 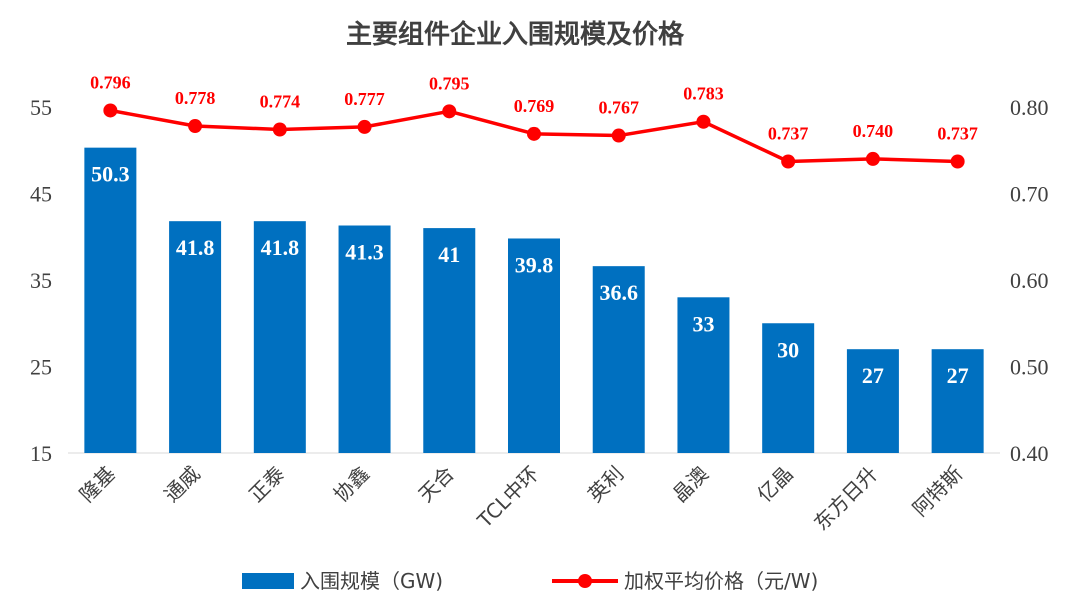 I want to click on line-value-label: 0.778, so click(x=195, y=98).